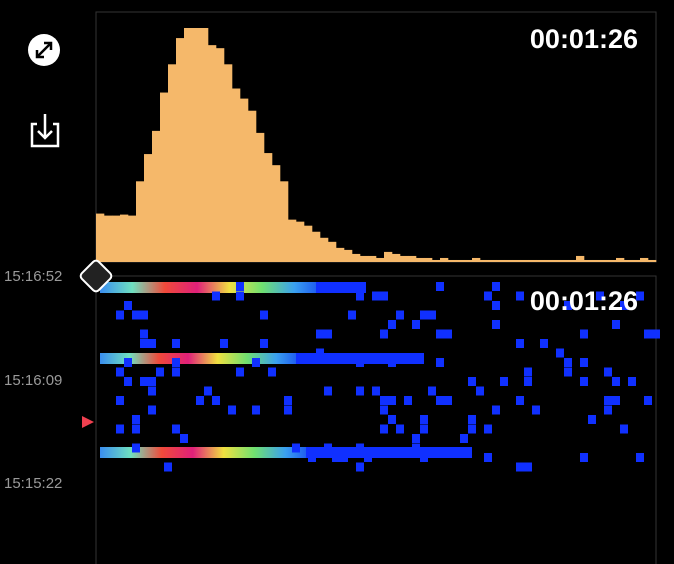 The width and height of the screenshot is (674, 564). Describe the element at coordinates (96, 276) in the screenshot. I see `divider-handle` at that location.